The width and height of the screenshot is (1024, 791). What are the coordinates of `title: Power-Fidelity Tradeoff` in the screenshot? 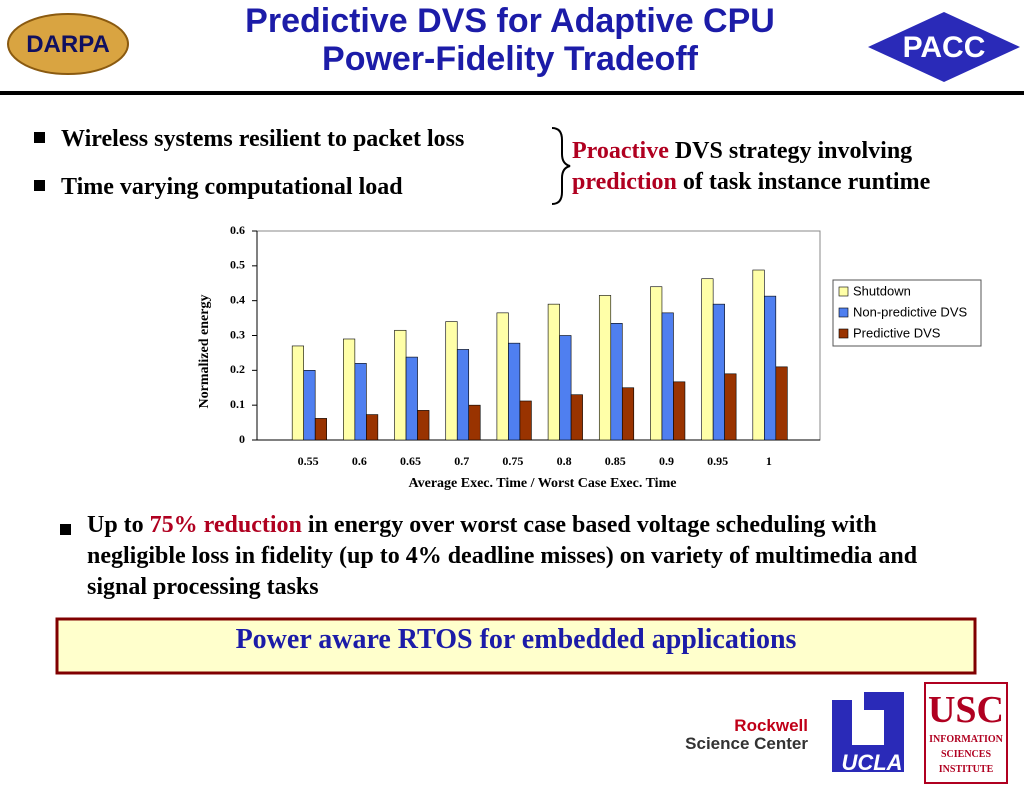 It's located at (510, 59).